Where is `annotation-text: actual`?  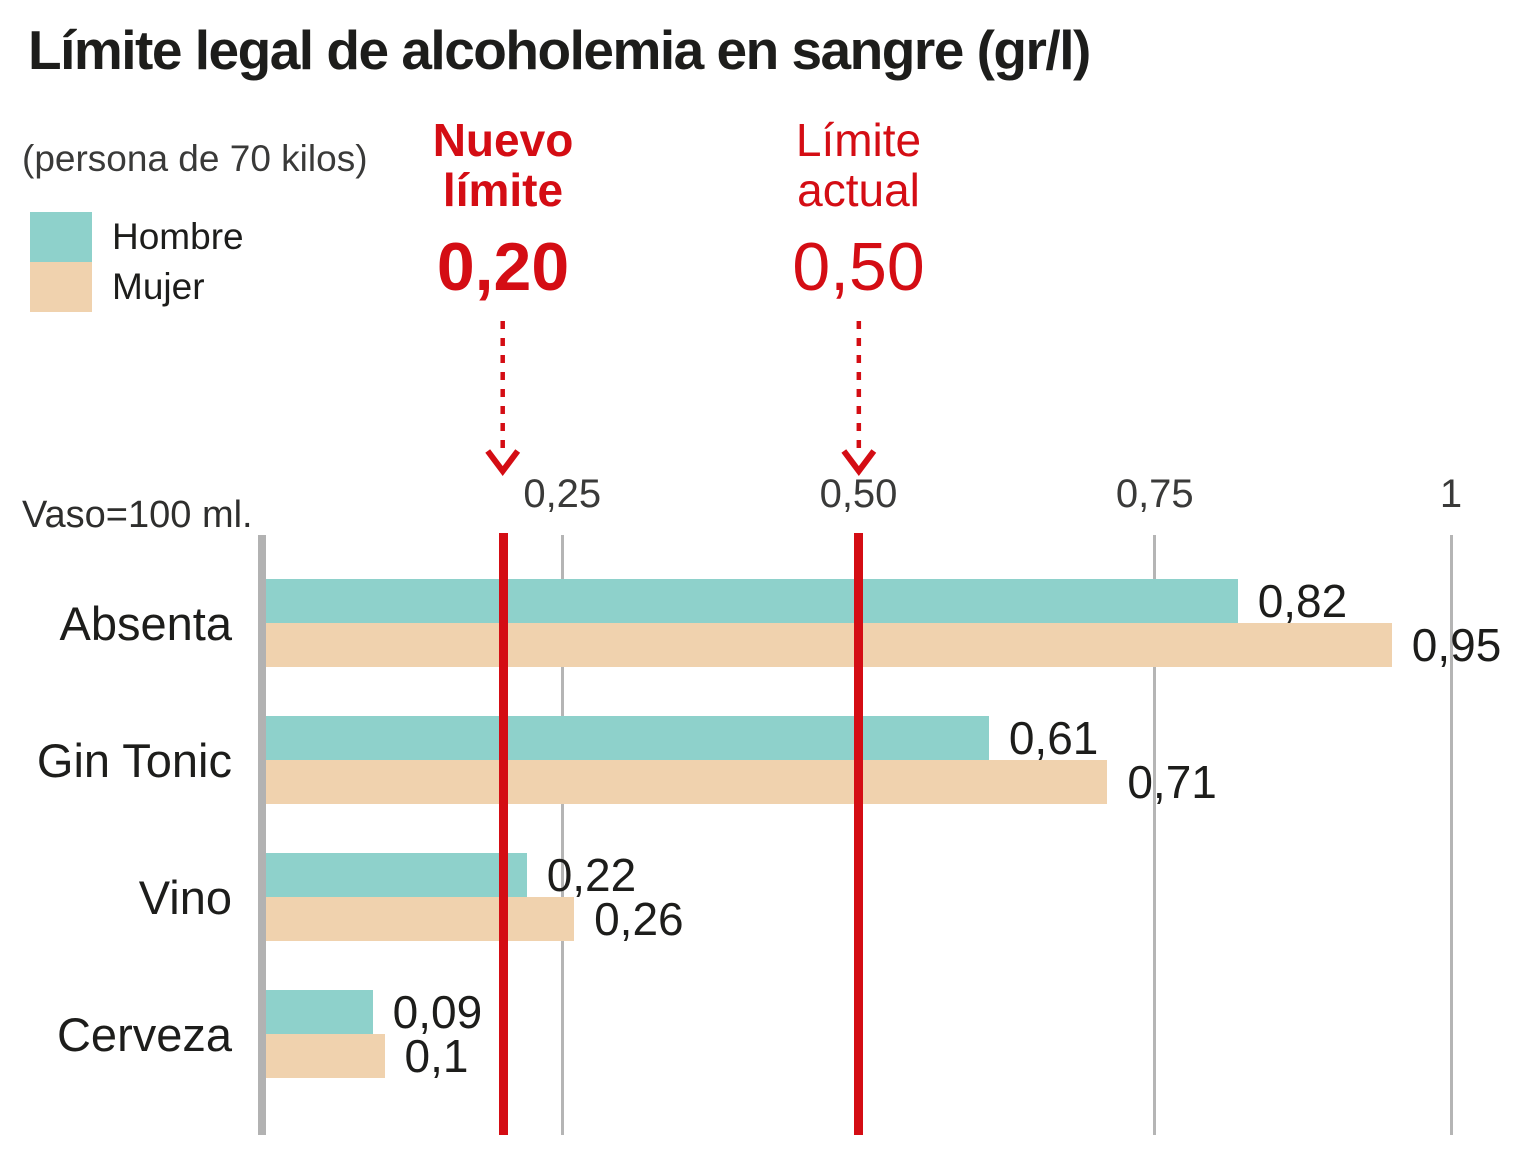
annotation-text: actual is located at coordinates (858, 189).